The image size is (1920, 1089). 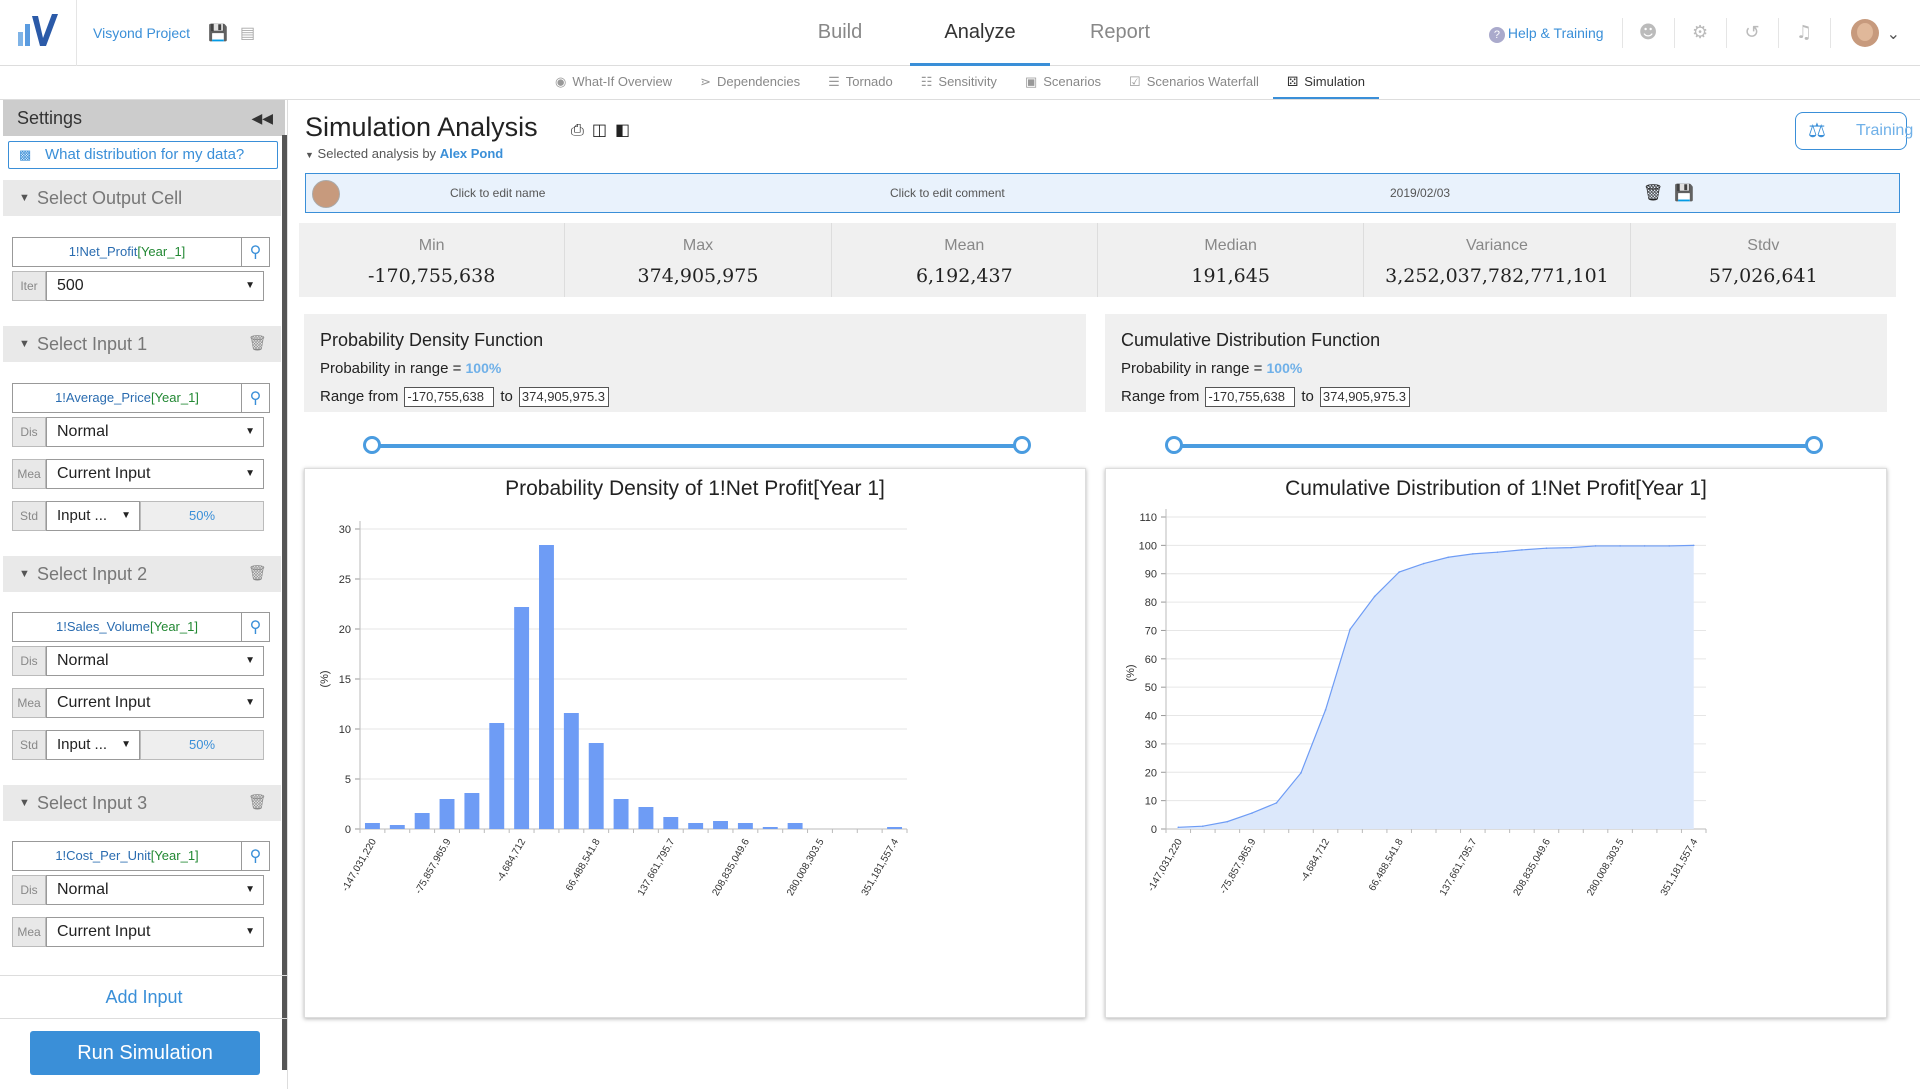 What do you see at coordinates (959, 82) in the screenshot?
I see `subnav-sensitivity: ☷ Sensitivity` at bounding box center [959, 82].